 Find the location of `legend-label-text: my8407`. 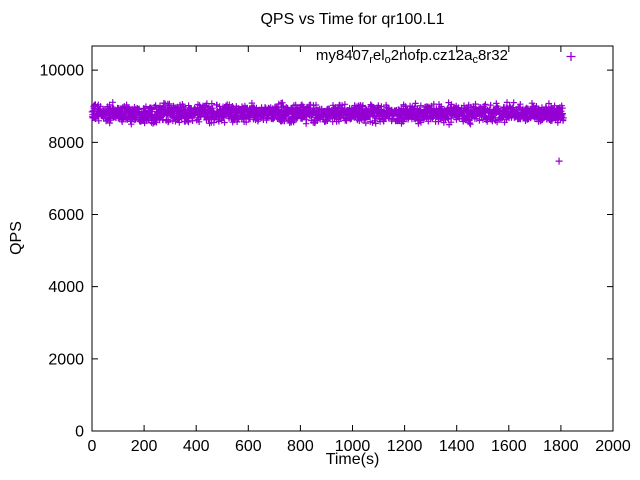

legend-label-text: my8407 is located at coordinates (342, 55).